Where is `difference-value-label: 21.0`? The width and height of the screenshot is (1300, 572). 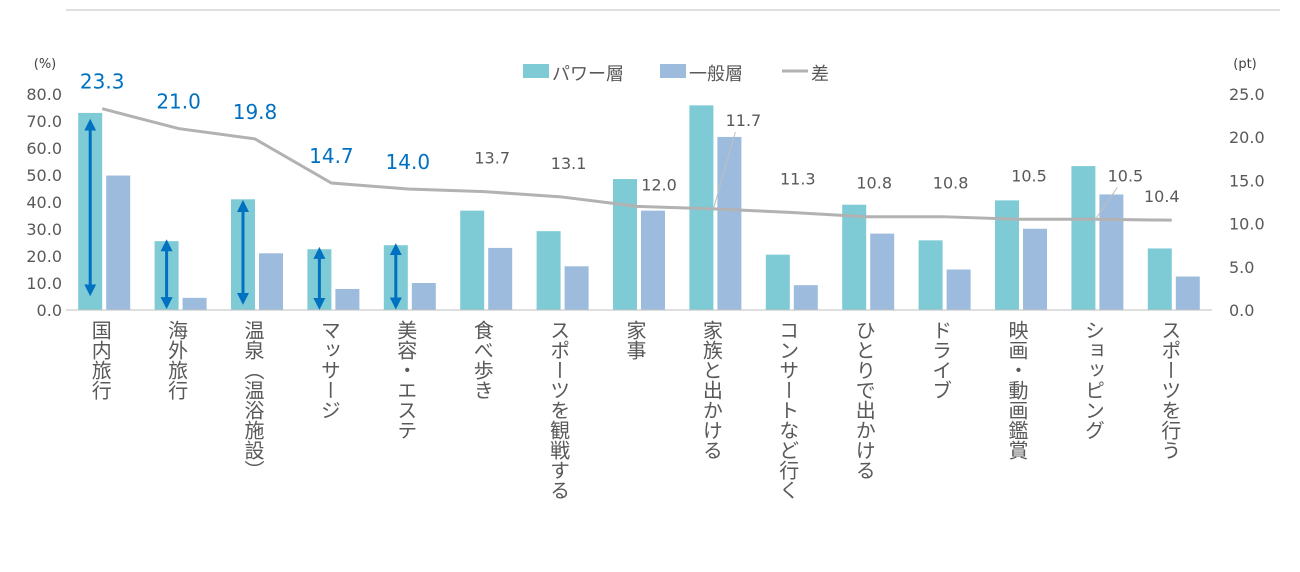 difference-value-label: 21.0 is located at coordinates (178, 102).